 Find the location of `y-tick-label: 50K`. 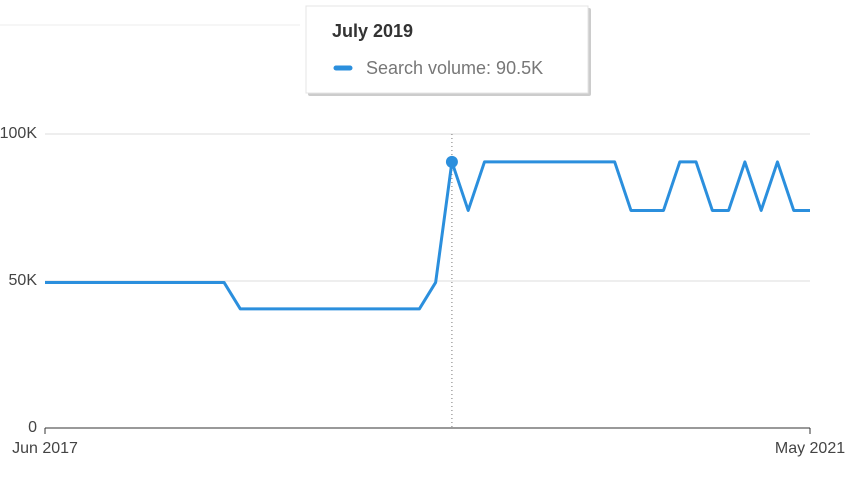

y-tick-label: 50K is located at coordinates (23, 280).